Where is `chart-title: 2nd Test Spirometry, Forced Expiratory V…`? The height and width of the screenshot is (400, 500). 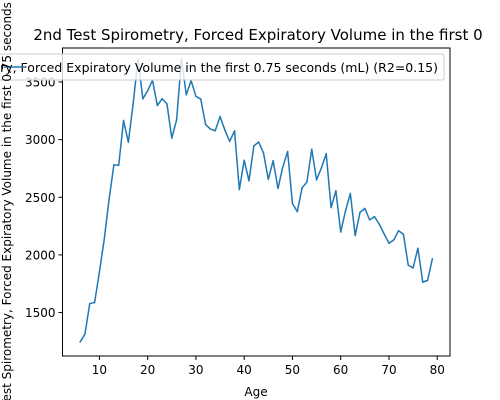
chart-title: 2nd Test Spirometry, Forced Expiratory V… is located at coordinates (257, 35).